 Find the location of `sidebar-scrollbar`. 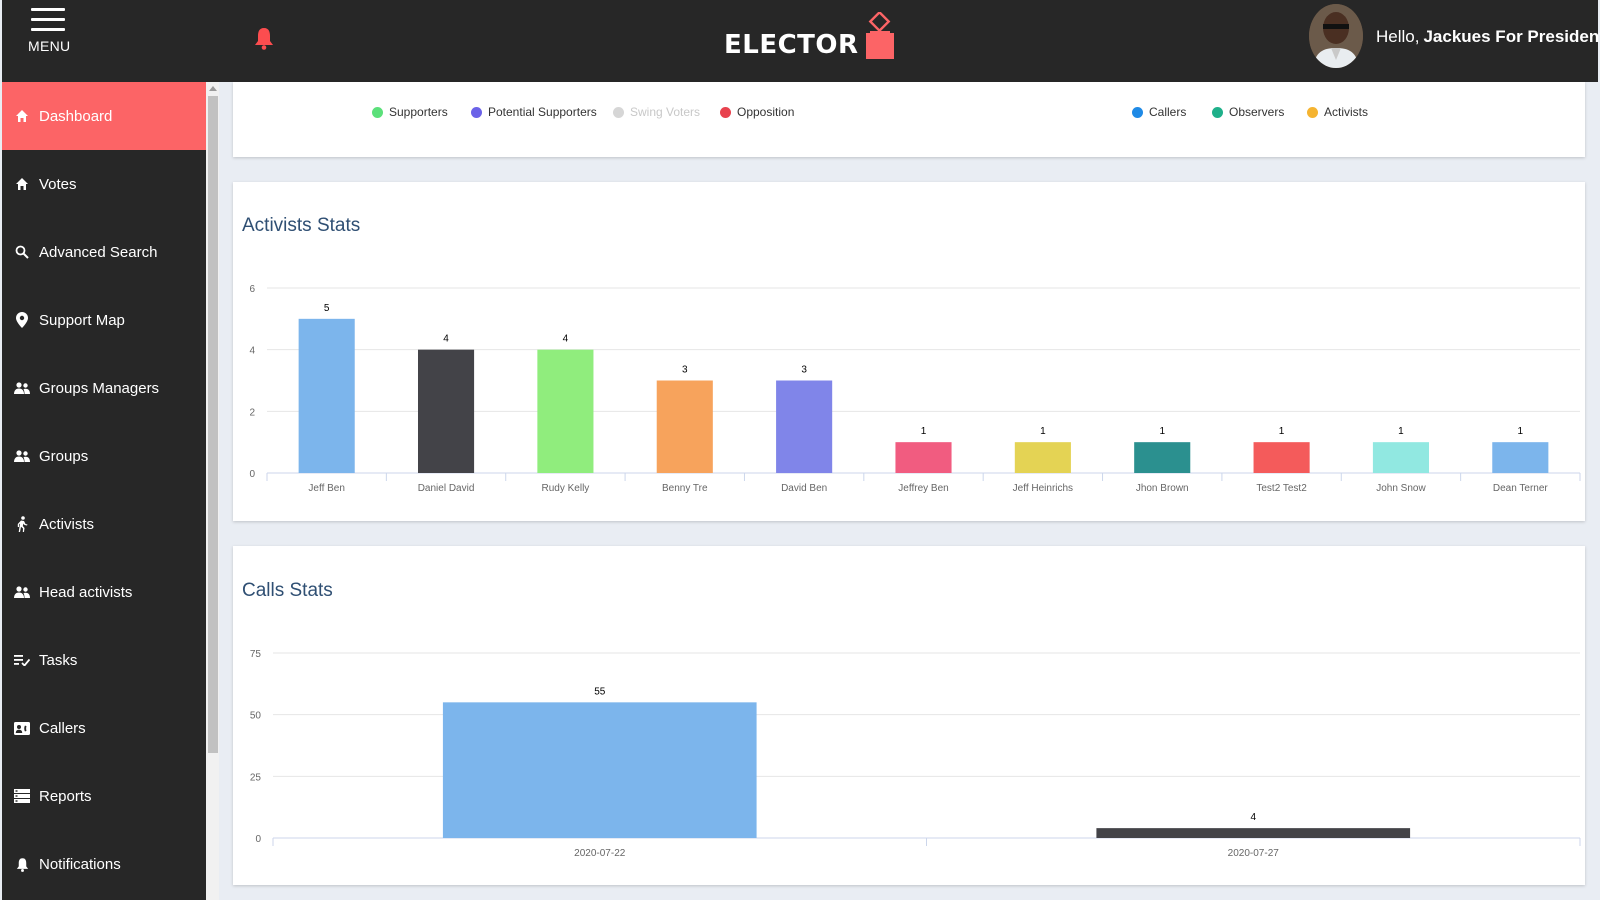

sidebar-scrollbar is located at coordinates (212, 491).